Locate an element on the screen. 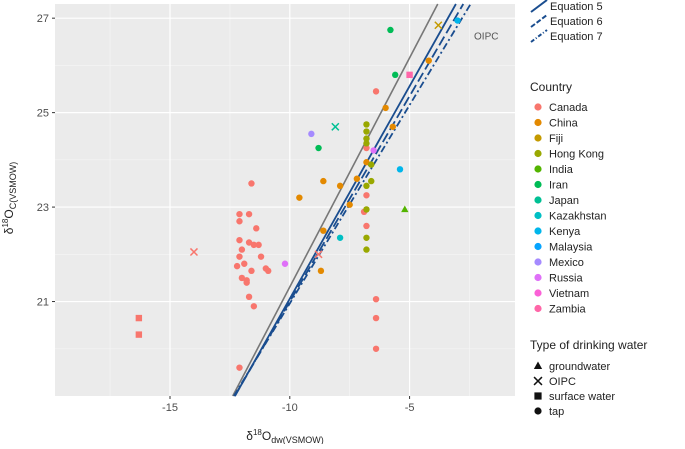  legend-country-label: Kenya is located at coordinates (565, 232).